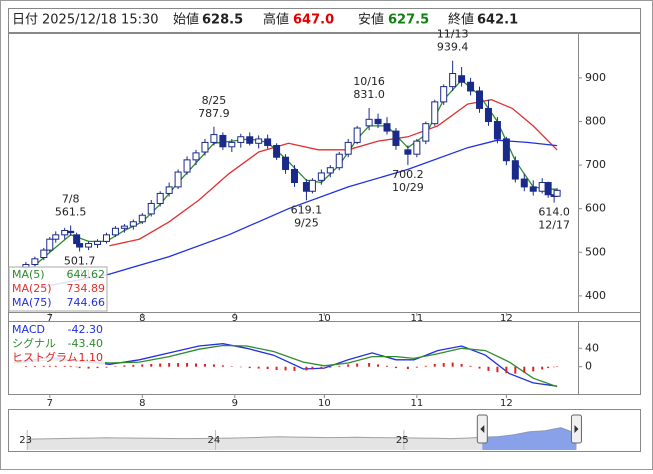  I want to click on y-tick-label: 40, so click(592, 347).